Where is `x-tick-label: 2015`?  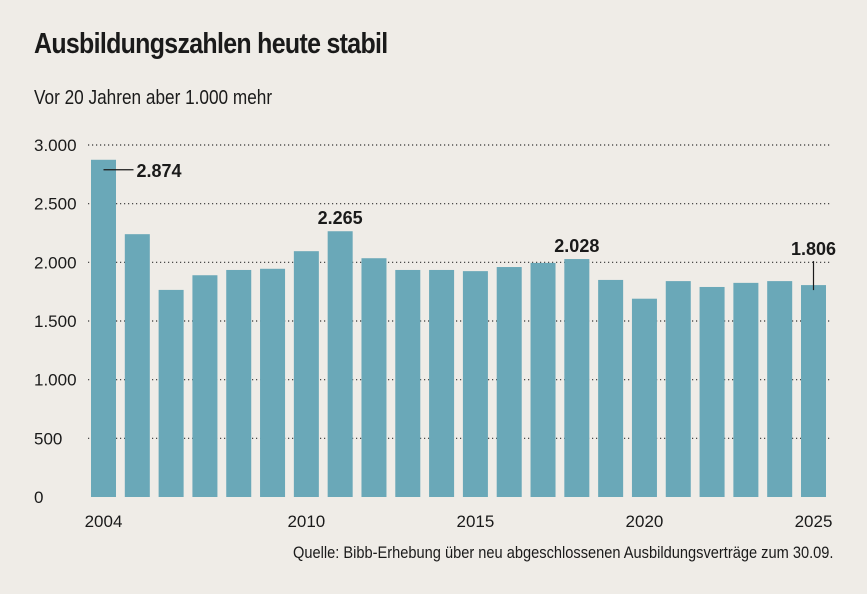 x-tick-label: 2015 is located at coordinates (475, 521).